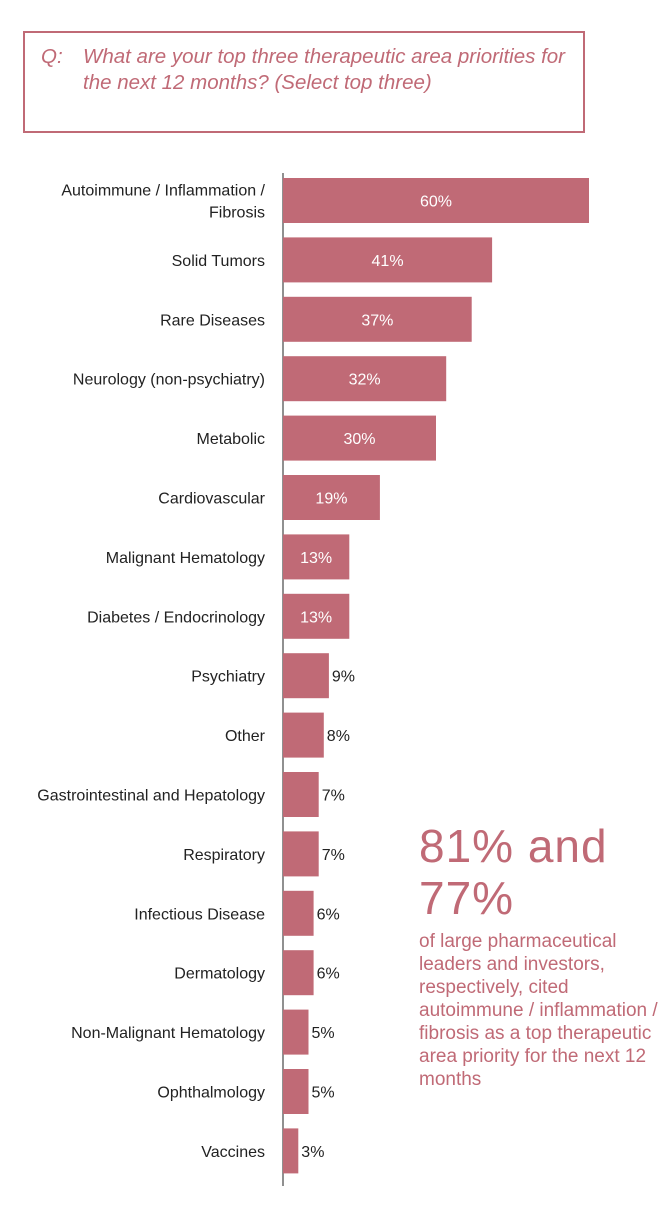 The height and width of the screenshot is (1222, 661). Describe the element at coordinates (163, 202) in the screenshot. I see `category-label: Autoimmune / Inflammation / Fibrosis` at that location.